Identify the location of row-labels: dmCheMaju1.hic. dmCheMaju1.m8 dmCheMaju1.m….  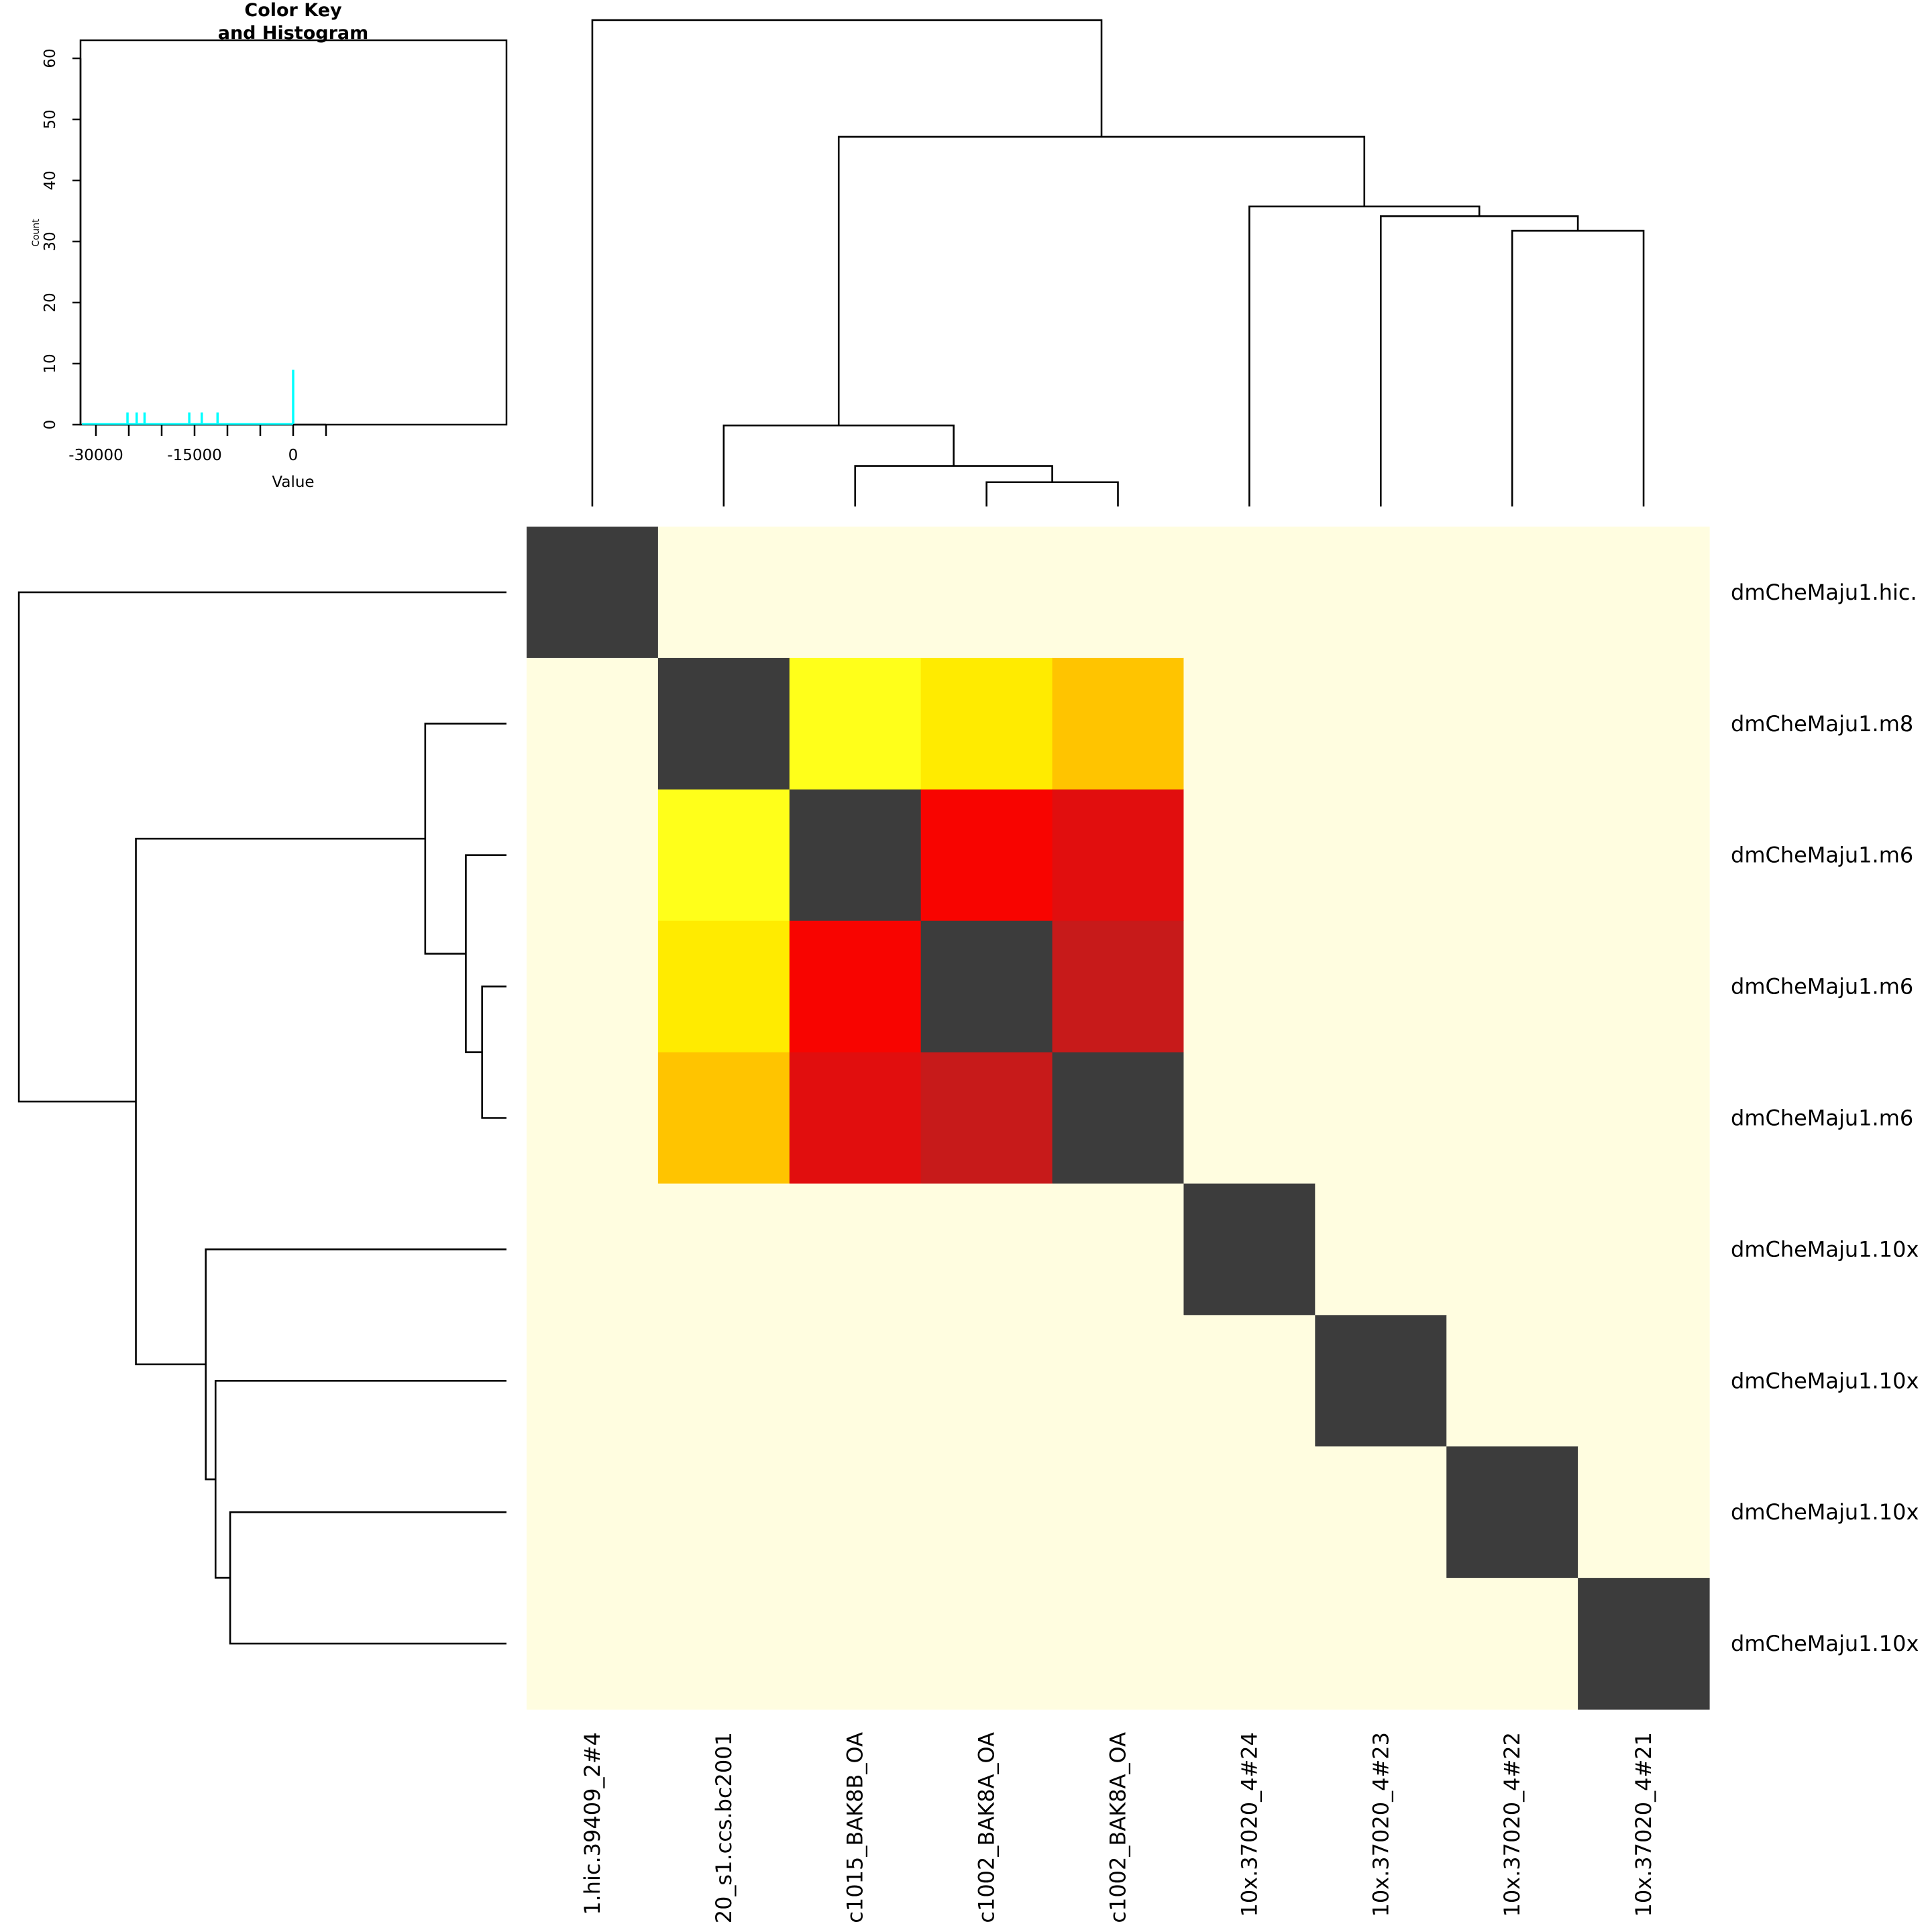
(1825, 1118).